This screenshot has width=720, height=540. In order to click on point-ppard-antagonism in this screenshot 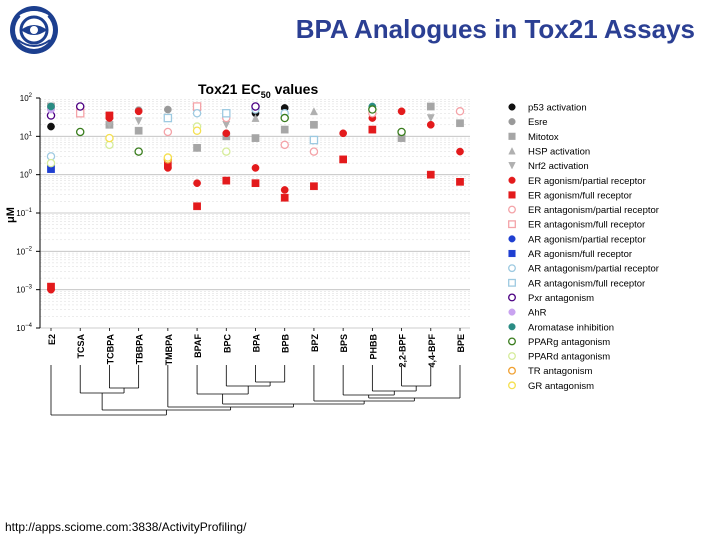, I will do `click(226, 151)`.